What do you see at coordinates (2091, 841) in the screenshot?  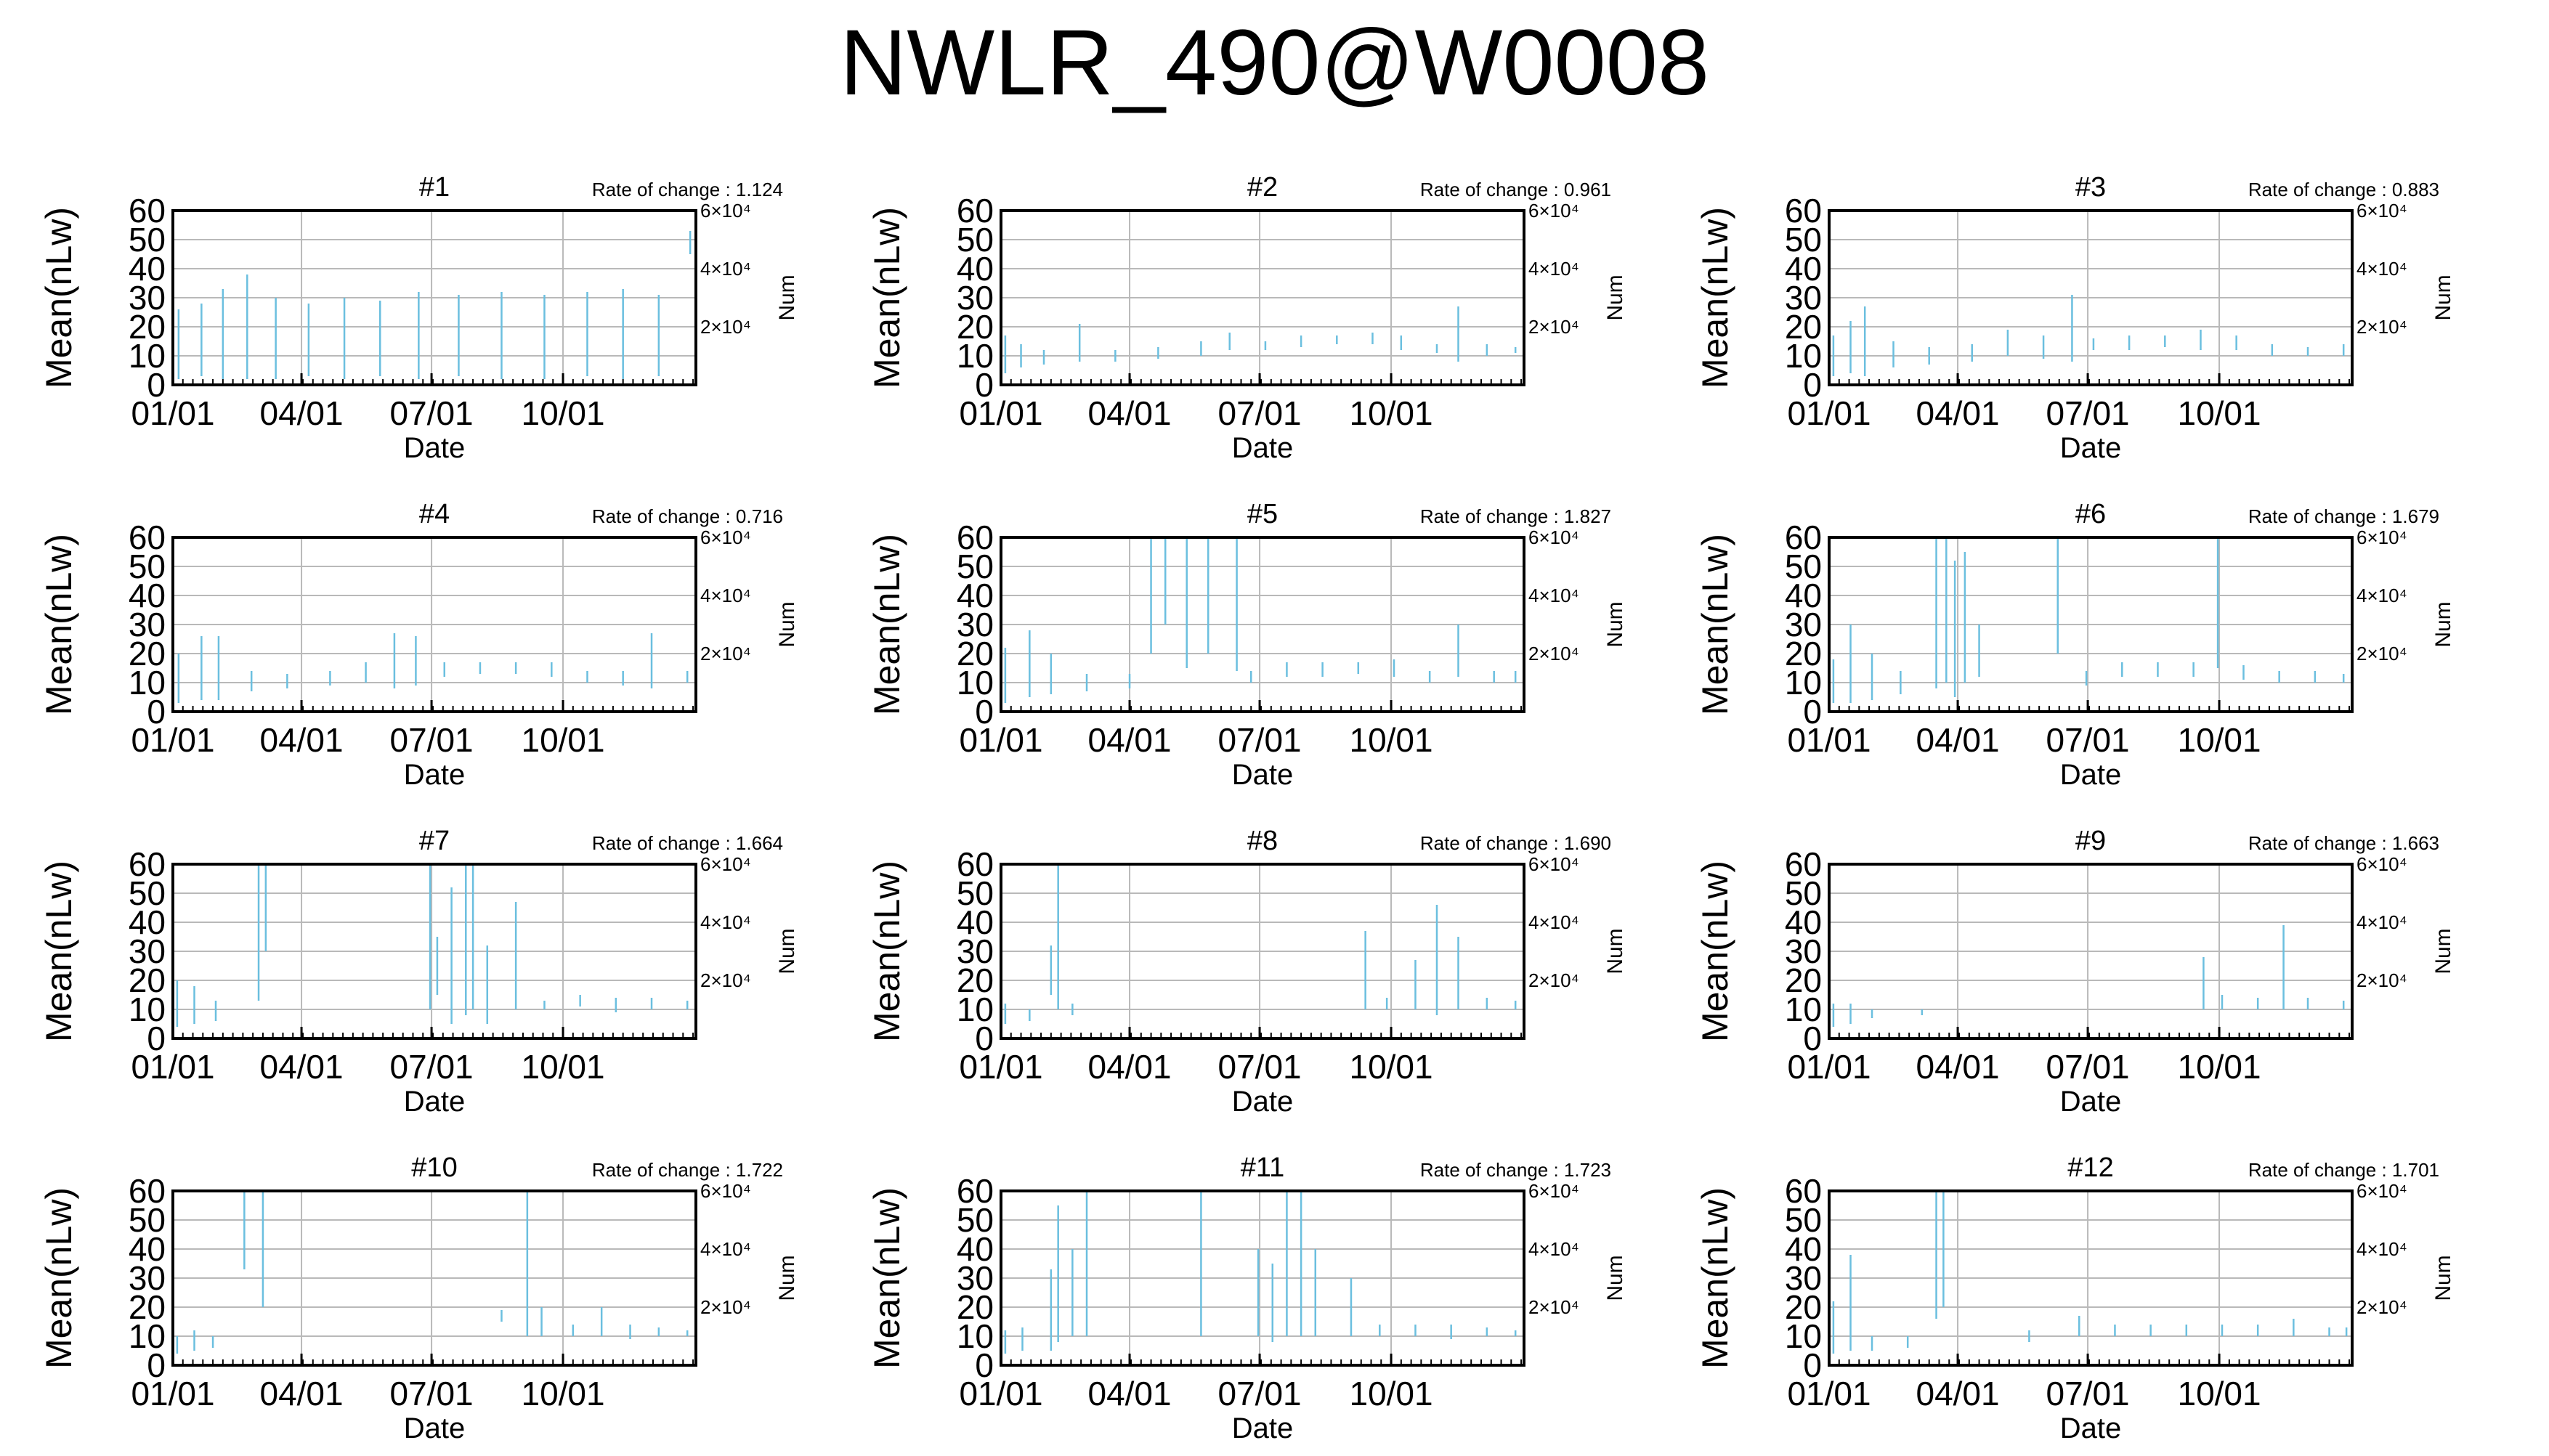 I see `panel-title: #9` at bounding box center [2091, 841].